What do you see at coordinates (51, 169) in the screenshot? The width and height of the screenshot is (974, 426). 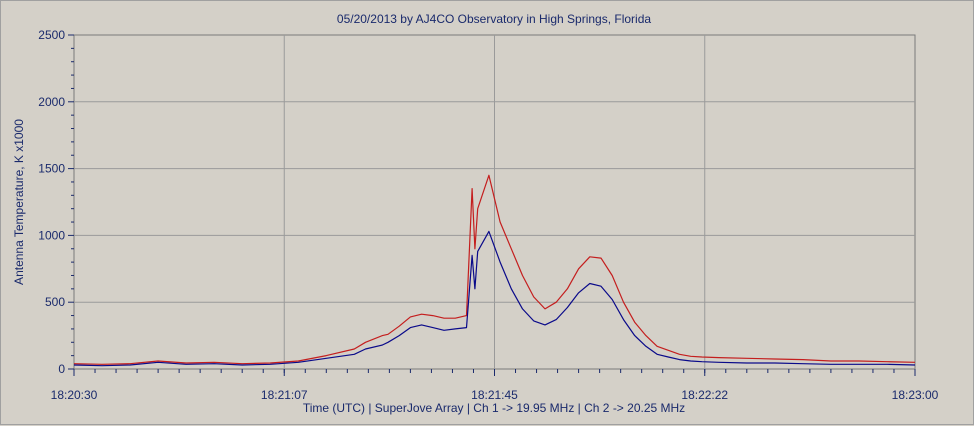 I see `y-tick-label: 1500` at bounding box center [51, 169].